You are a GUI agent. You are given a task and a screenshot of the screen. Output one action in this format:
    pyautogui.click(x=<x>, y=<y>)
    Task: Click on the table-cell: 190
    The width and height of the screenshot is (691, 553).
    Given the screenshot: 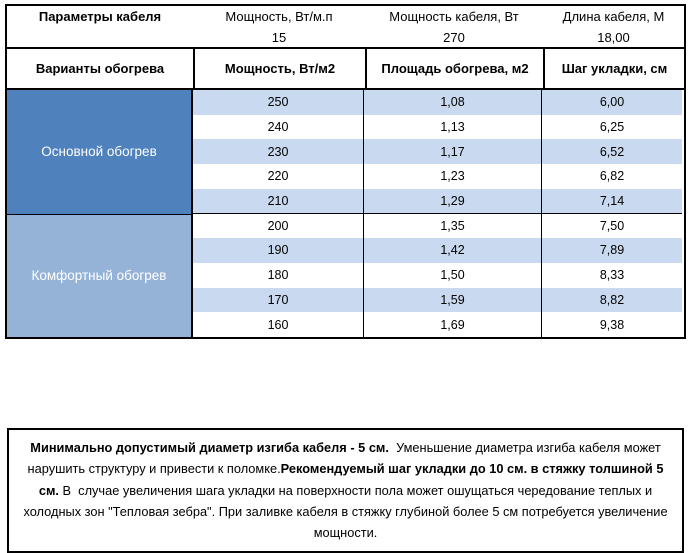 What is the action you would take?
    pyautogui.click(x=278, y=250)
    